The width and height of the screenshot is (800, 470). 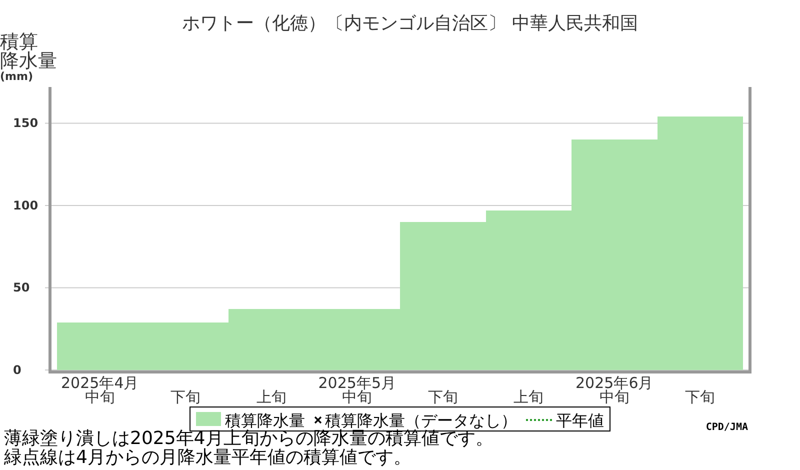 I want to click on y-tick-label: 0, so click(x=17, y=370).